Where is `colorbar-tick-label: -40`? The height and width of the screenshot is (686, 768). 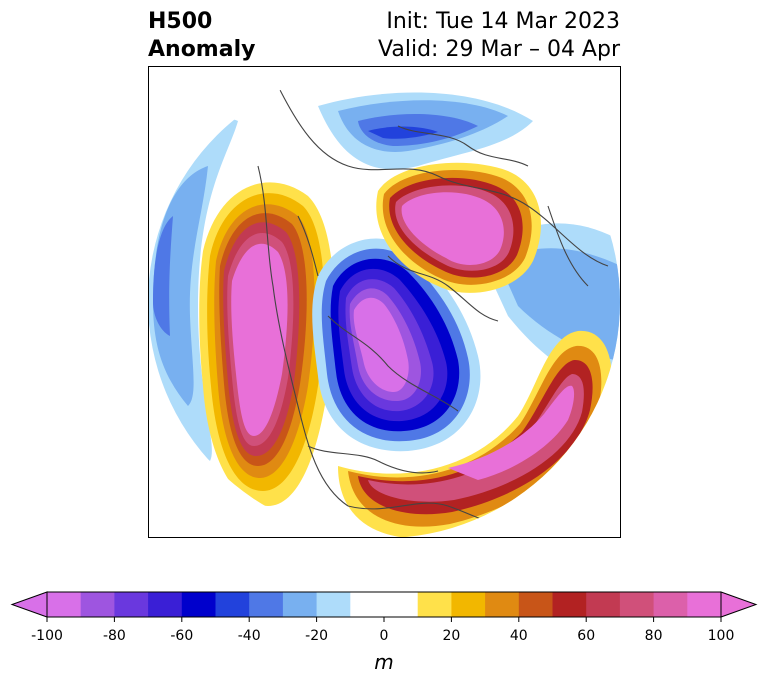
colorbar-tick-label: -40 is located at coordinates (249, 636).